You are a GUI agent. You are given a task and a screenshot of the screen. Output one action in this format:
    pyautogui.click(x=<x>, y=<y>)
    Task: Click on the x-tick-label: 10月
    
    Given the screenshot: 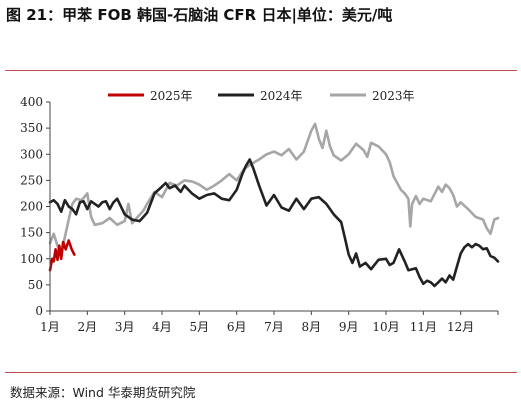 What is the action you would take?
    pyautogui.click(x=385, y=327)
    